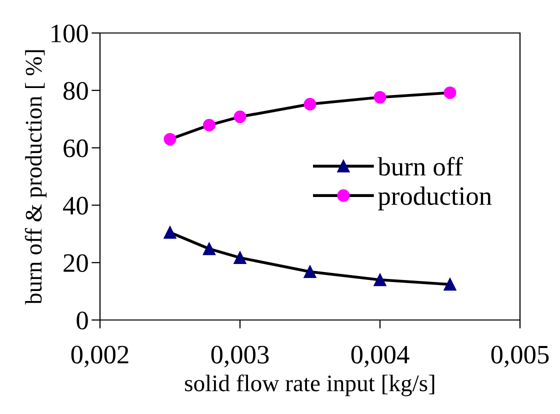 The height and width of the screenshot is (414, 560). What do you see at coordinates (309, 385) in the screenshot?
I see `x-axis-title: solid flow rate input [kg/s]` at bounding box center [309, 385].